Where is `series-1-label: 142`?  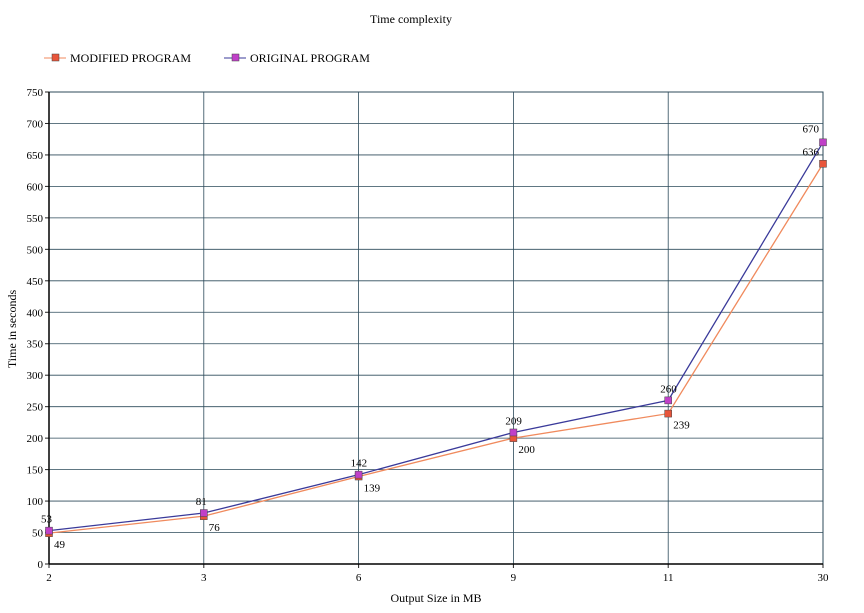 series-1-label: 142 is located at coordinates (359, 464).